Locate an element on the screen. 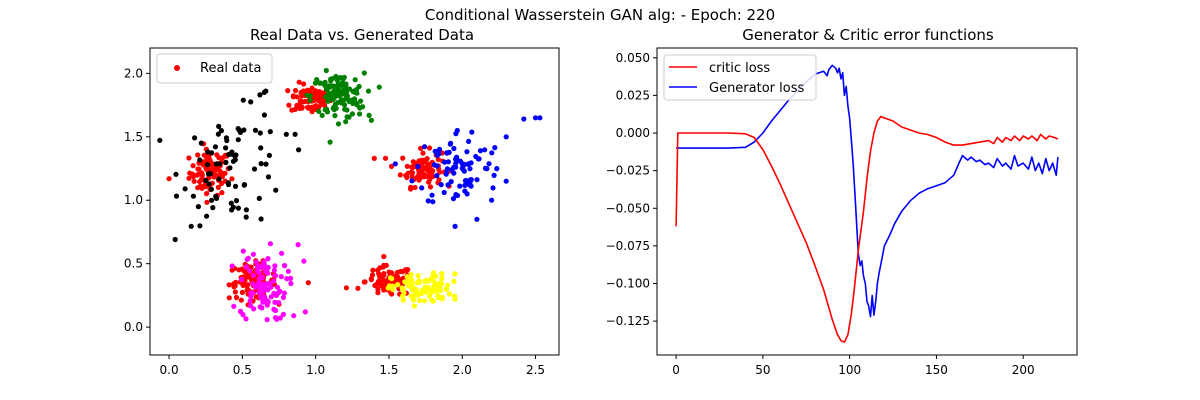 This screenshot has width=1200, height=400. loss-x-tick-label: 200 is located at coordinates (1023, 370).